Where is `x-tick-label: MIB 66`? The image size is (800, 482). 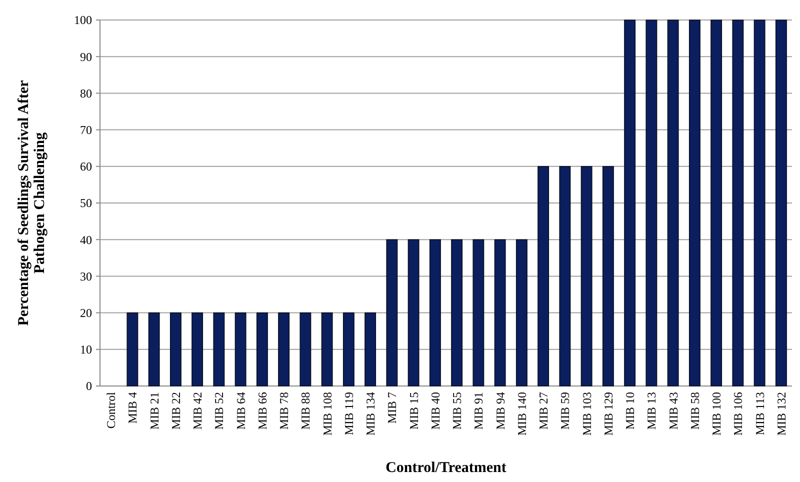 x-tick-label: MIB 66 is located at coordinates (262, 411).